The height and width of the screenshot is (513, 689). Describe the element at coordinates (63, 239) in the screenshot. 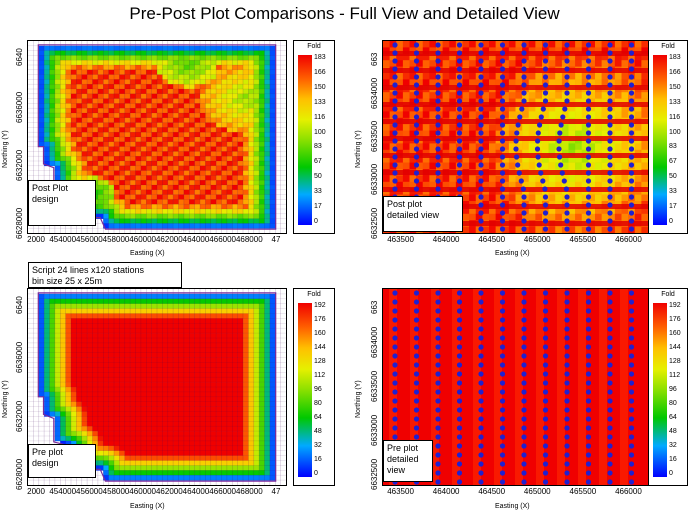

I see `x-tick-label: 454000` at that location.